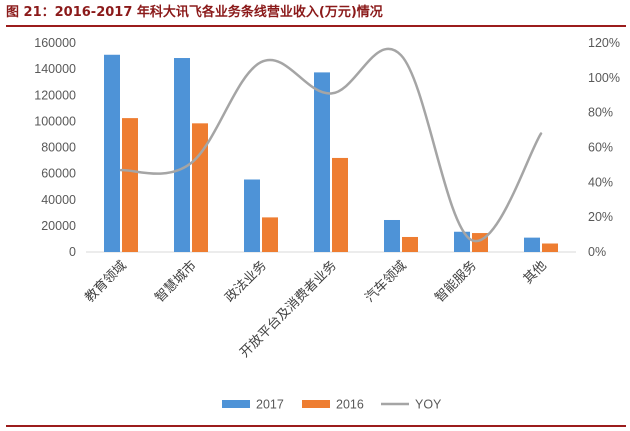 Image resolution: width=630 pixels, height=431 pixels. Describe the element at coordinates (597, 252) in the screenshot. I see `right-tick-label: 0%` at that location.